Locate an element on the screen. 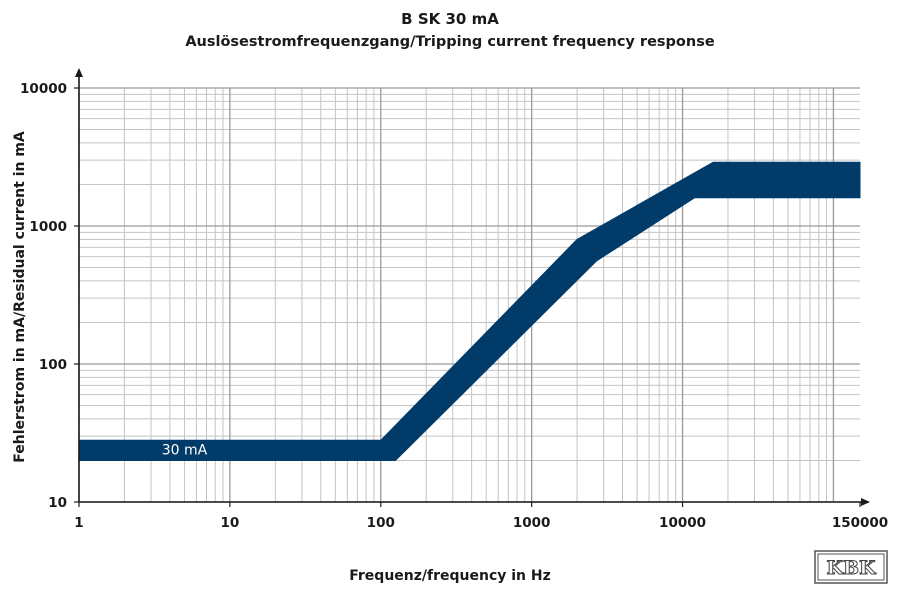 This screenshot has width=900, height=594. y-tick-label: 10000 is located at coordinates (43, 89).